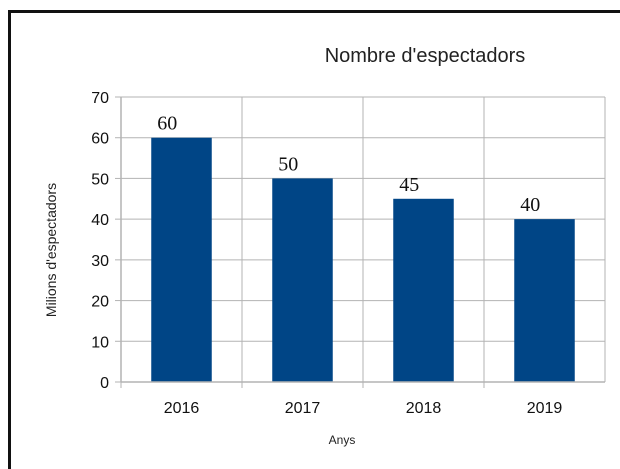 This screenshot has height=469, width=620. Describe the element at coordinates (544, 300) in the screenshot. I see `bar-2019` at that location.